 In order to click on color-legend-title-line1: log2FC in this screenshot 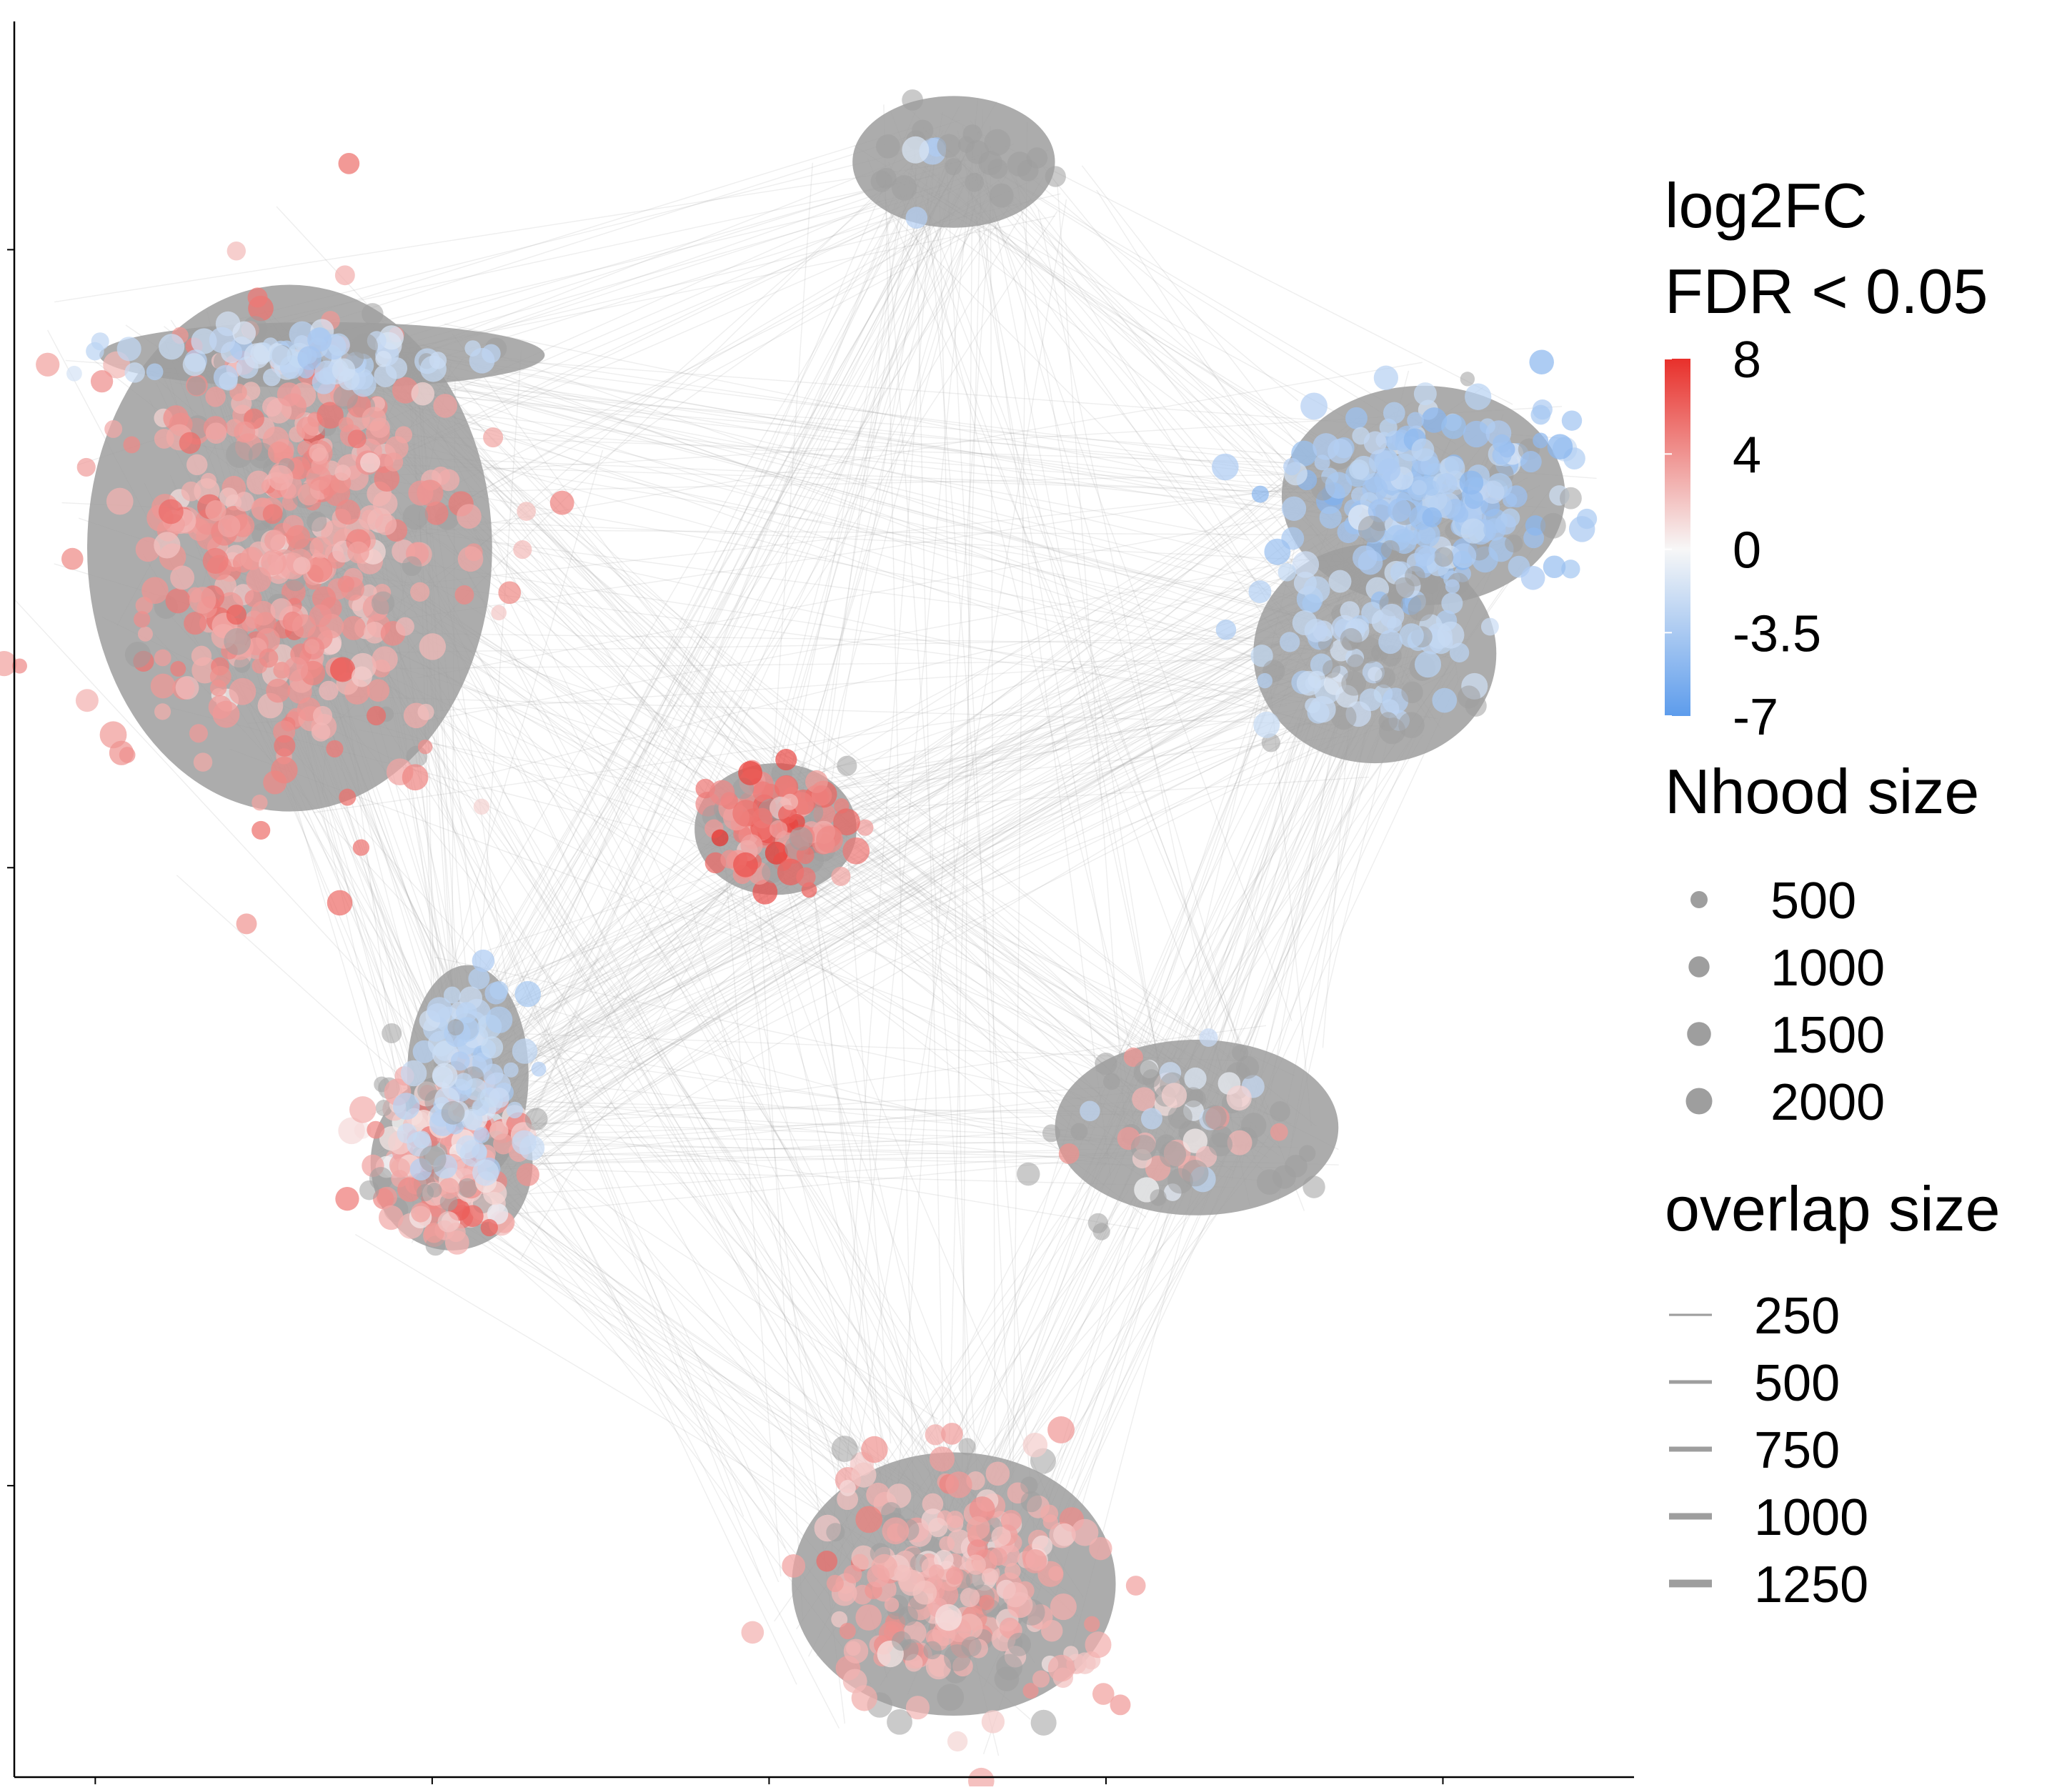, I will do `click(1766, 205)`.